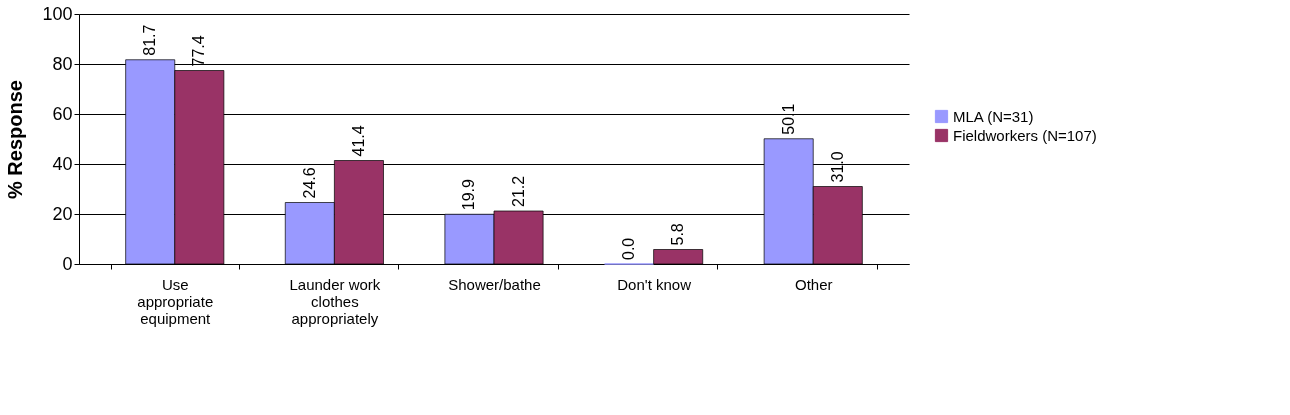 This screenshot has width=1290, height=415. I want to click on y-tick-label: 80, so click(62, 63).